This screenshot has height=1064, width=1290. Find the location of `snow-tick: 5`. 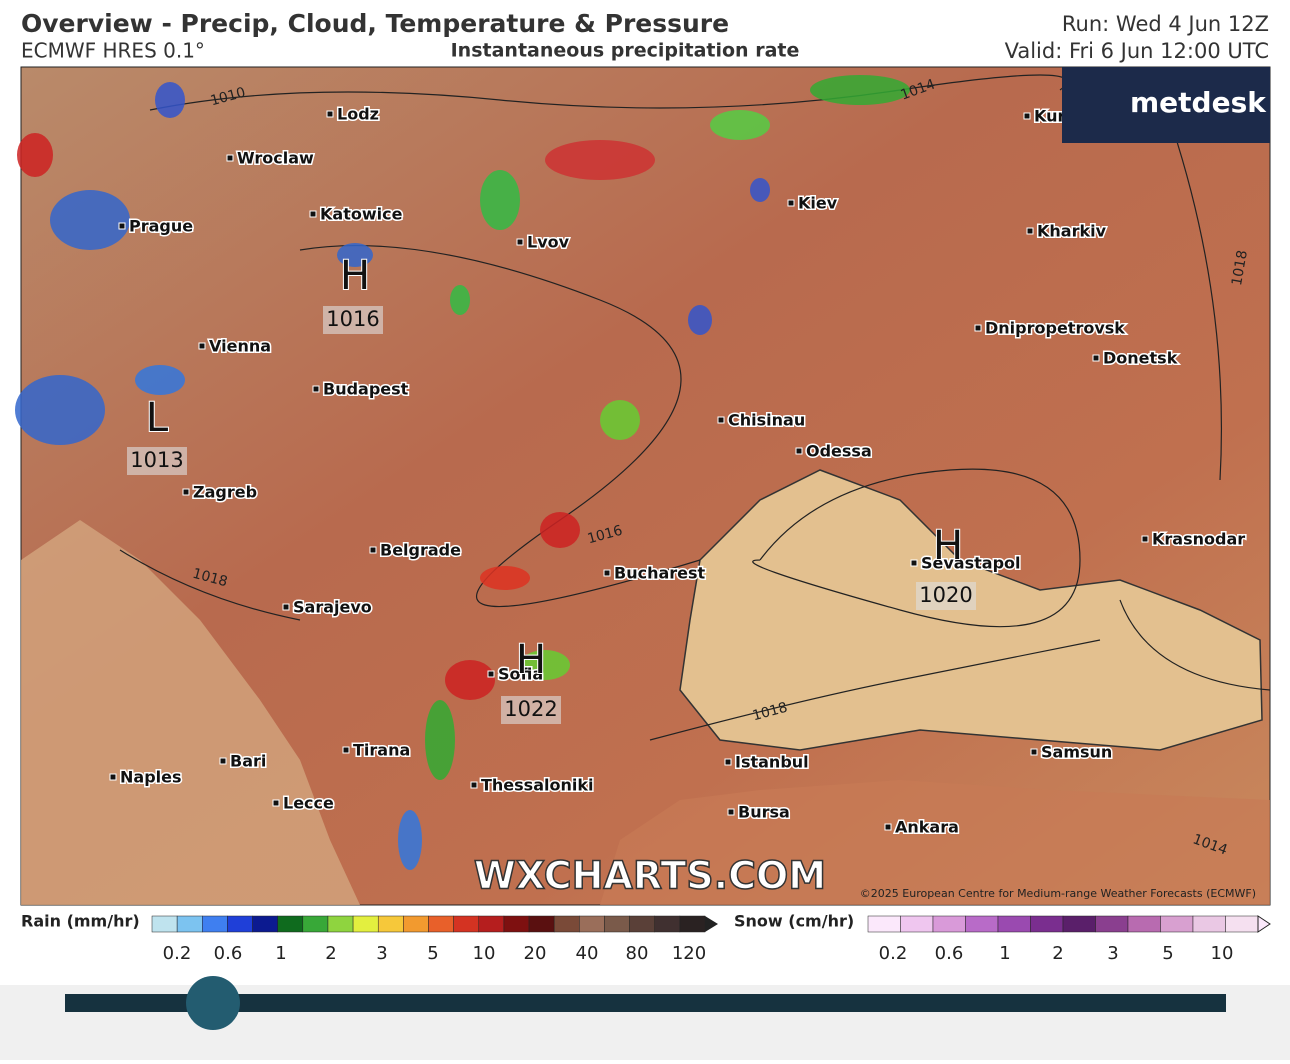

snow-tick: 5 is located at coordinates (1167, 953).